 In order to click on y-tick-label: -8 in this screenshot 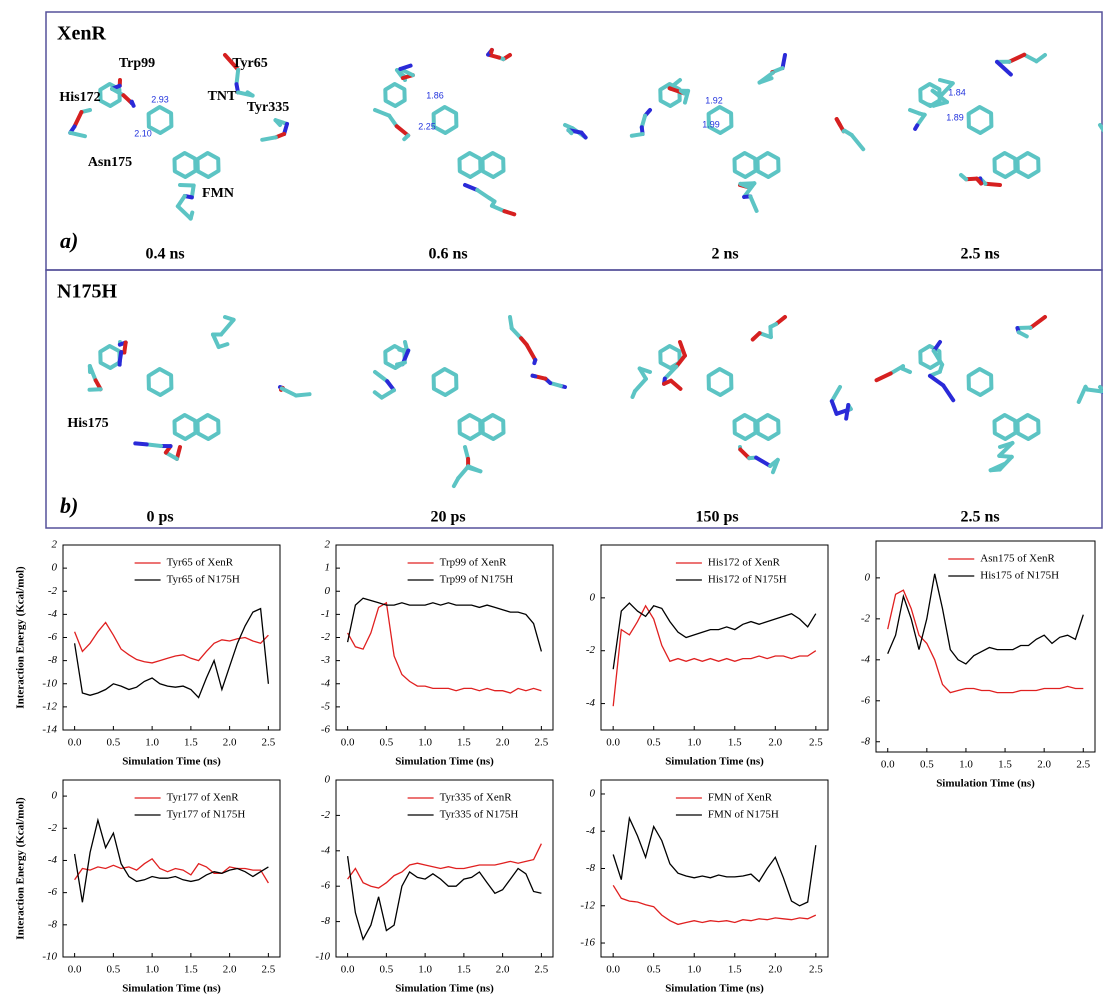, I will do `click(866, 741)`.